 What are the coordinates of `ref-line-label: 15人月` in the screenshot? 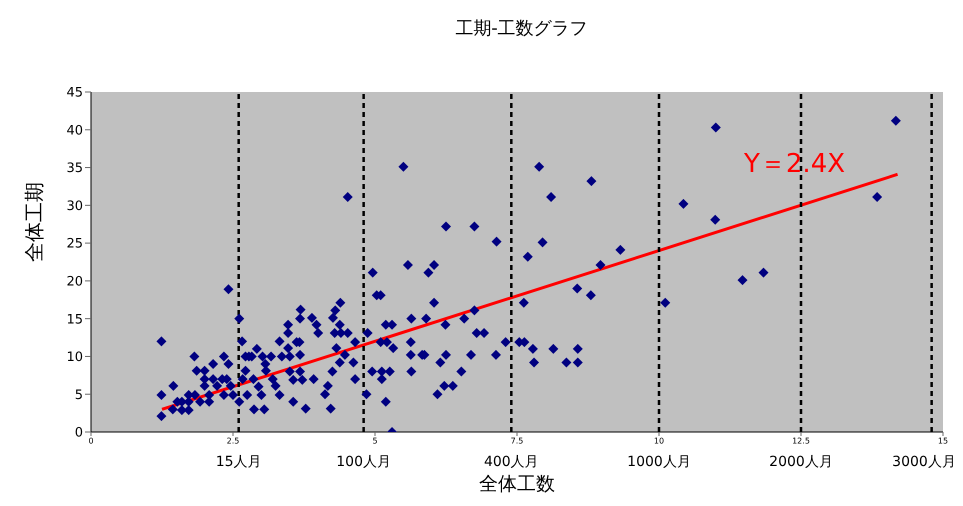 It's located at (239, 462).